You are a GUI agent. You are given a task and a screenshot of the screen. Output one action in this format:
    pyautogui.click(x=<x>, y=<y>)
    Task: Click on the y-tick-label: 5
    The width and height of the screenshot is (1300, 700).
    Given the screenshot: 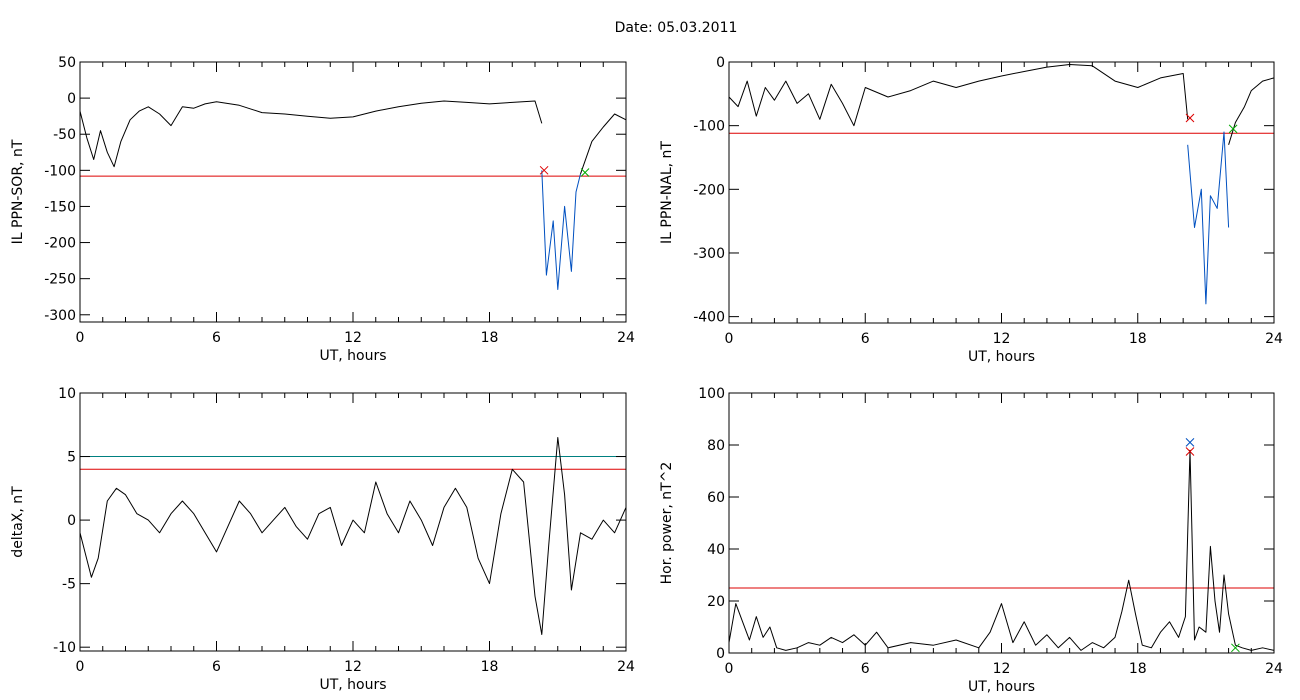 What is the action you would take?
    pyautogui.click(x=71, y=458)
    